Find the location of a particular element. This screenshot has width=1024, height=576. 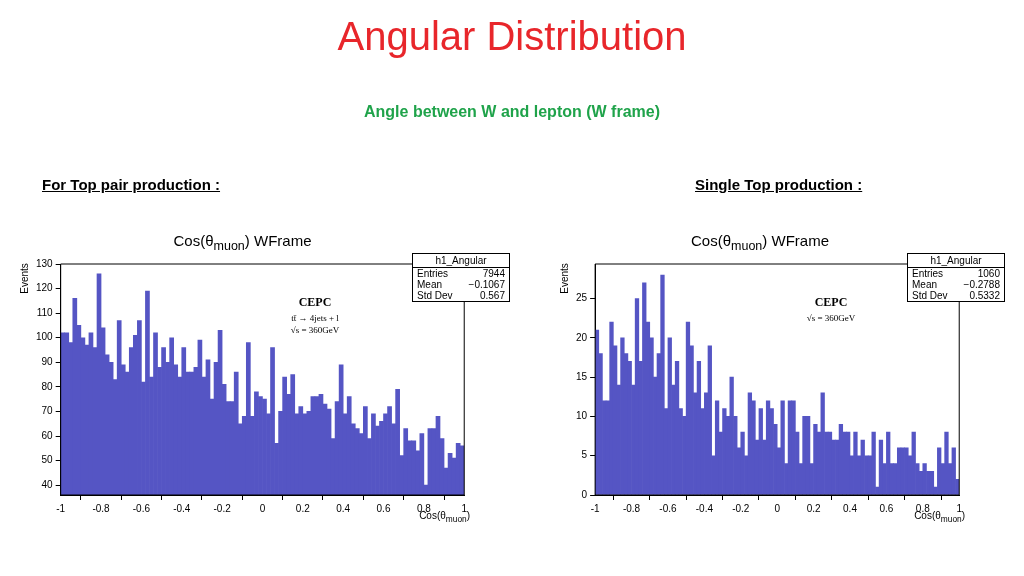

y-tick-label: 0 is located at coordinates (584, 494).